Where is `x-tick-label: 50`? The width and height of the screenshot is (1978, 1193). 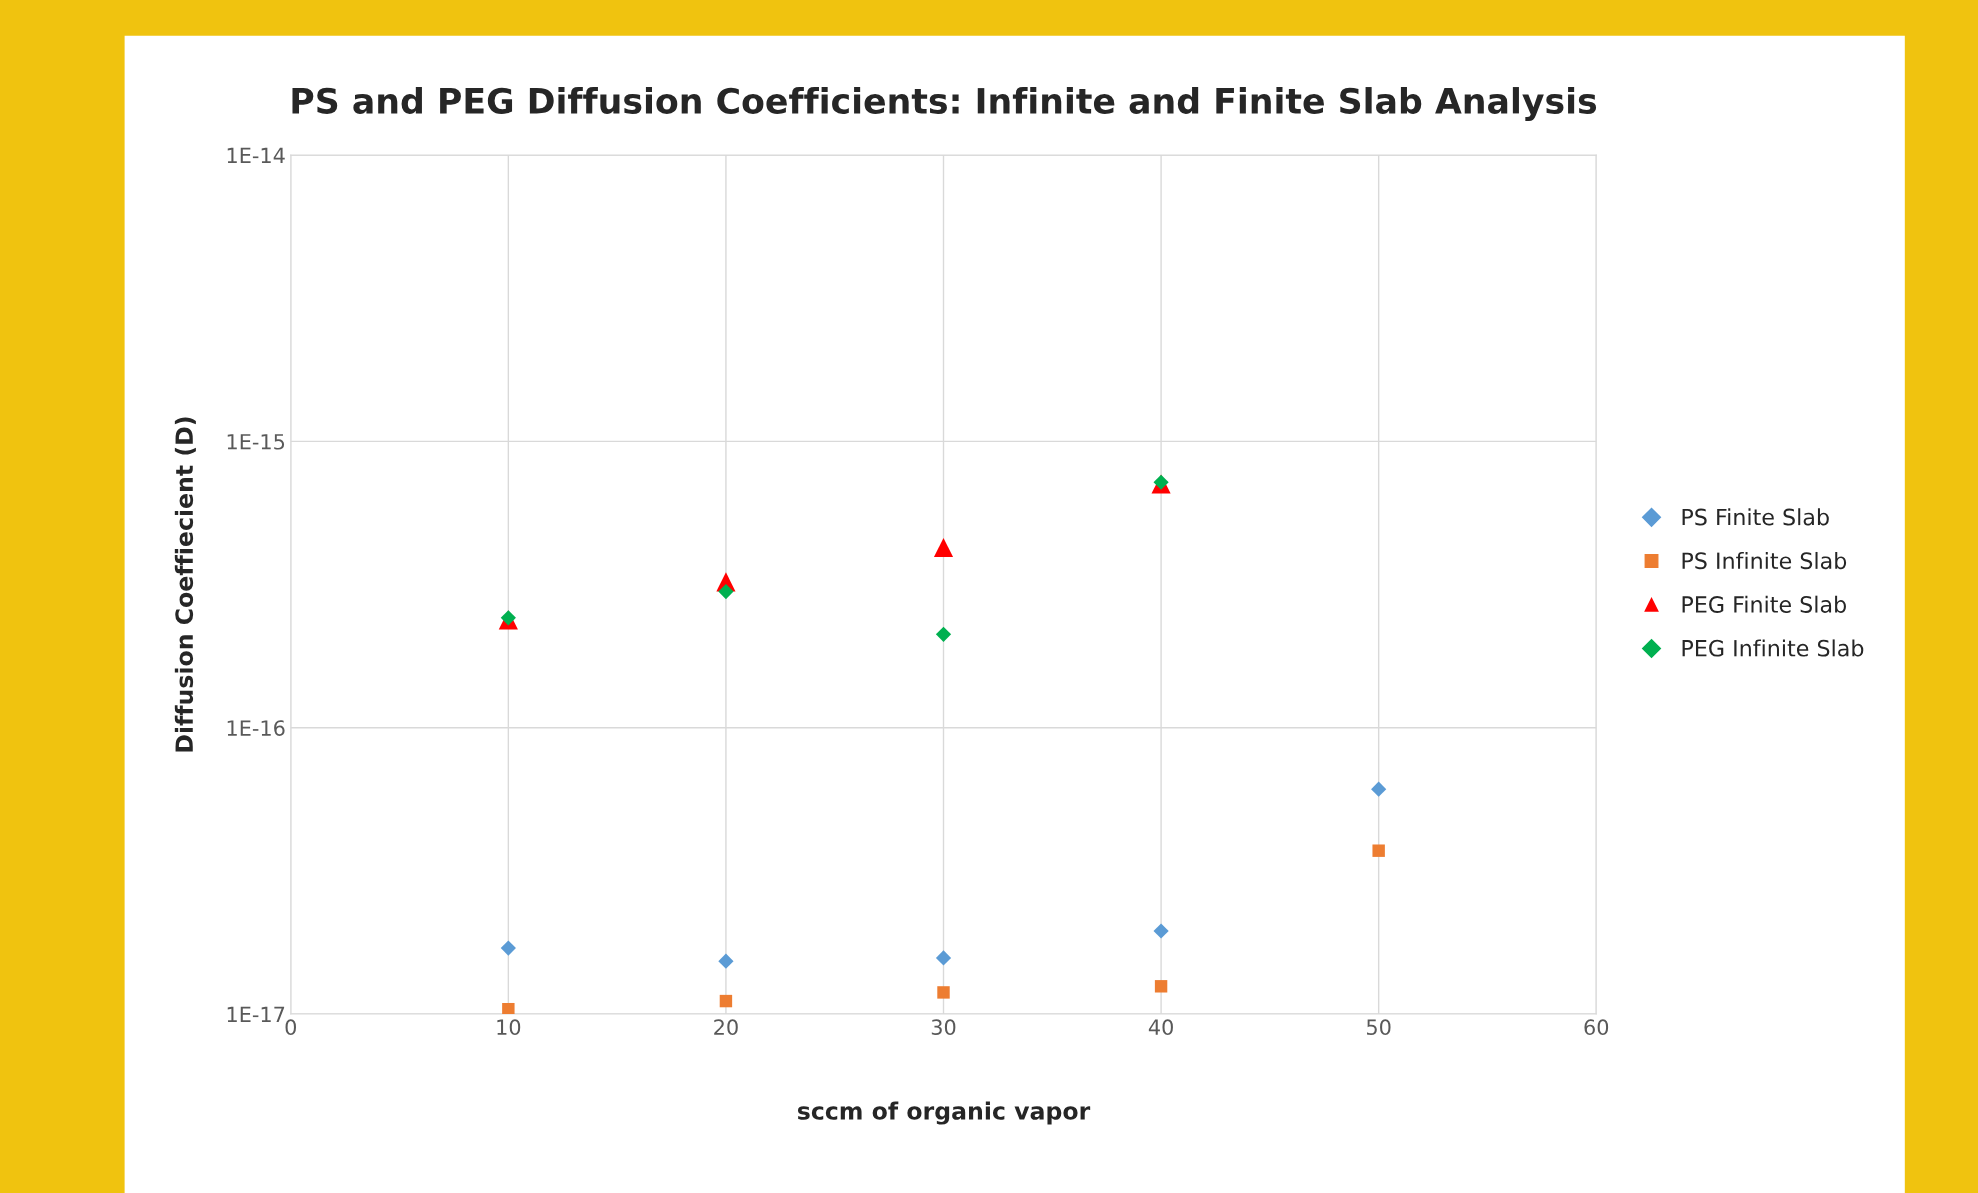 x-tick-label: 50 is located at coordinates (1379, 1027).